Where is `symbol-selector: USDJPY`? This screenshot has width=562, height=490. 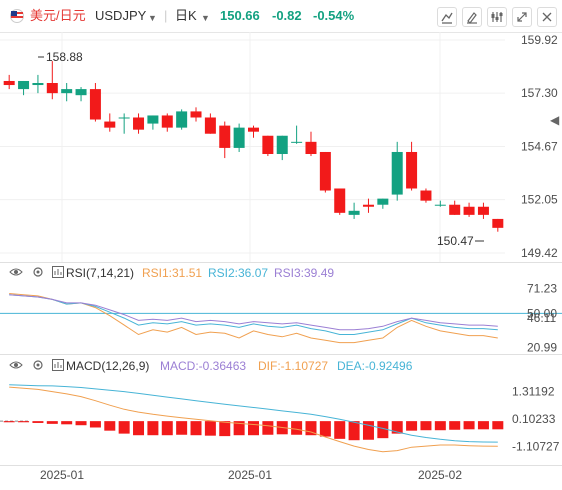 symbol-selector: USDJPY is located at coordinates (121, 15).